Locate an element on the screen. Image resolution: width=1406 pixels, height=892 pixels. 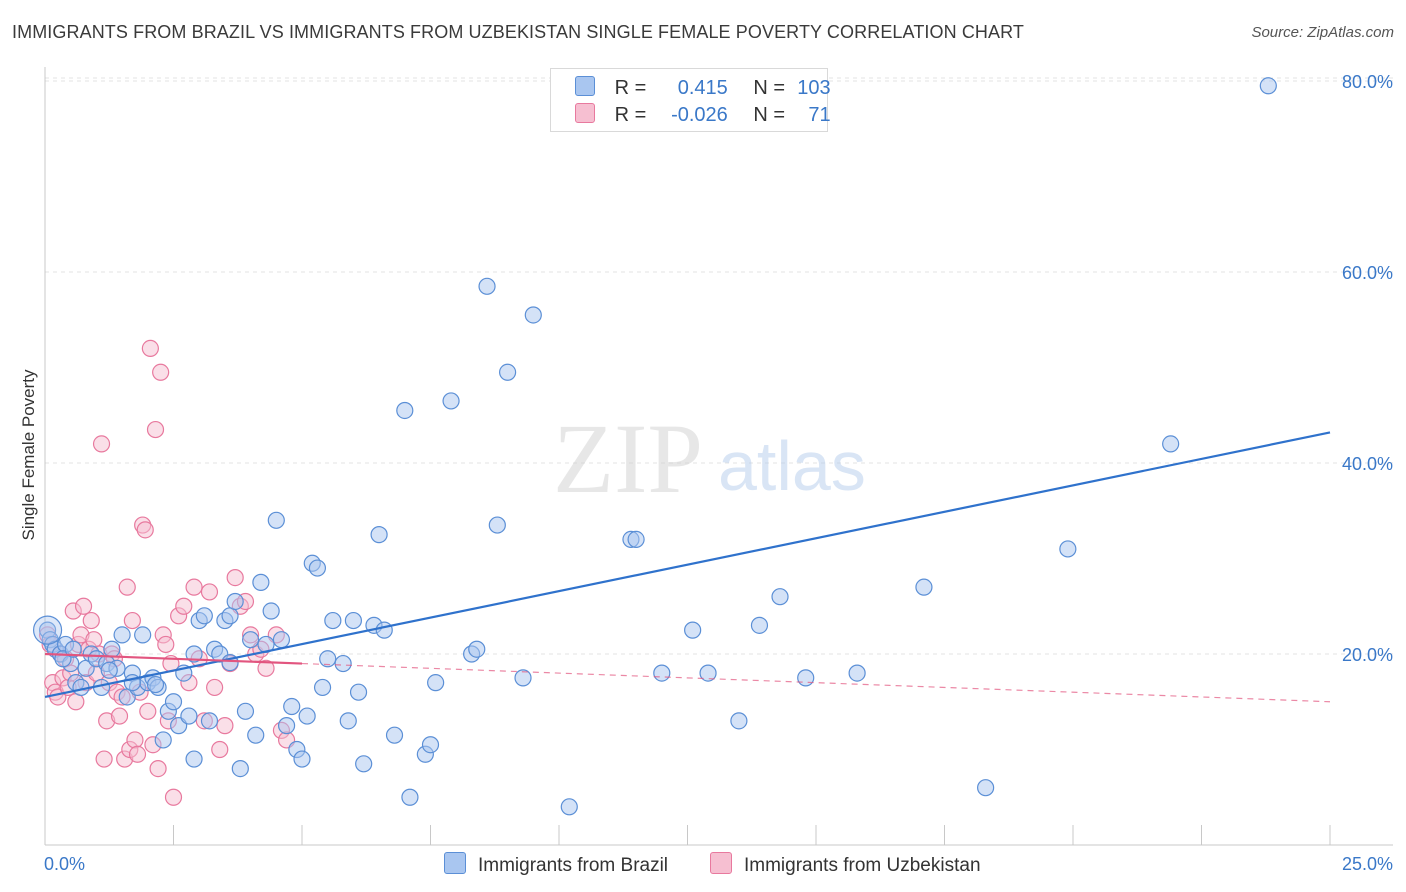
watermark-atlas: atlas is located at coordinates (792, 466).